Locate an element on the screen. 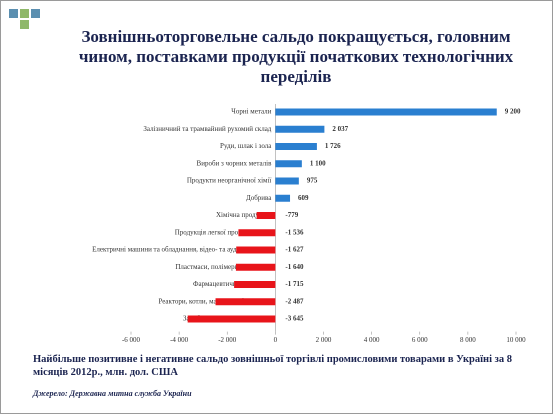  y-tick-label: Продукція легкої промисловості is located at coordinates (223, 232).